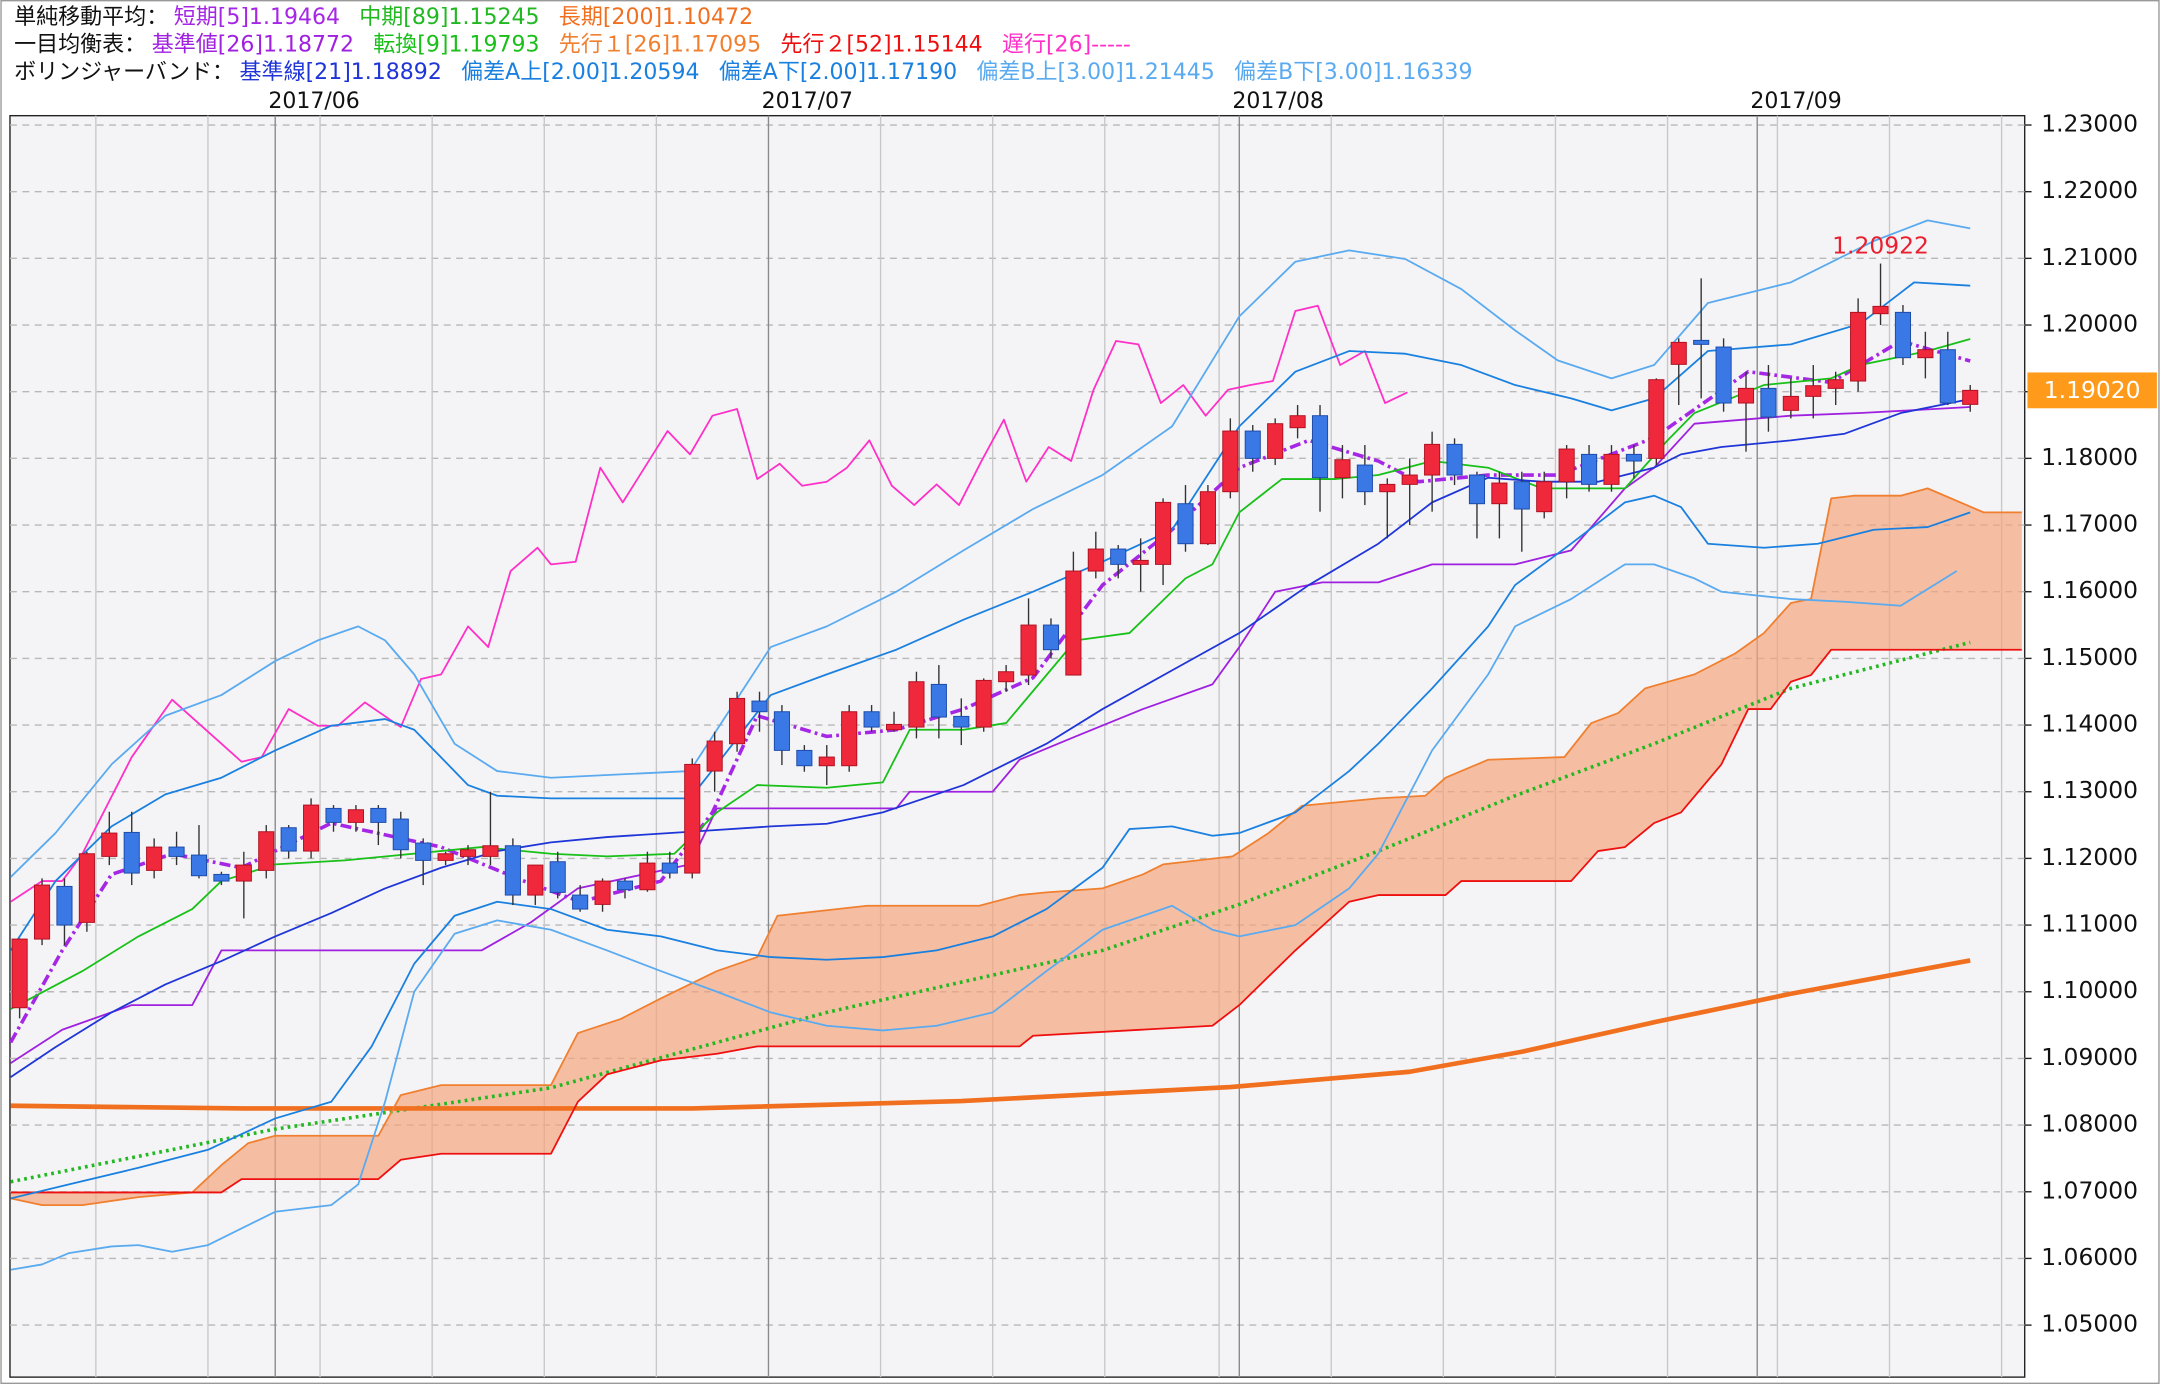  I want to click on legend-entry: 偏差B上[3.00]1.21445, so click(1095, 72).